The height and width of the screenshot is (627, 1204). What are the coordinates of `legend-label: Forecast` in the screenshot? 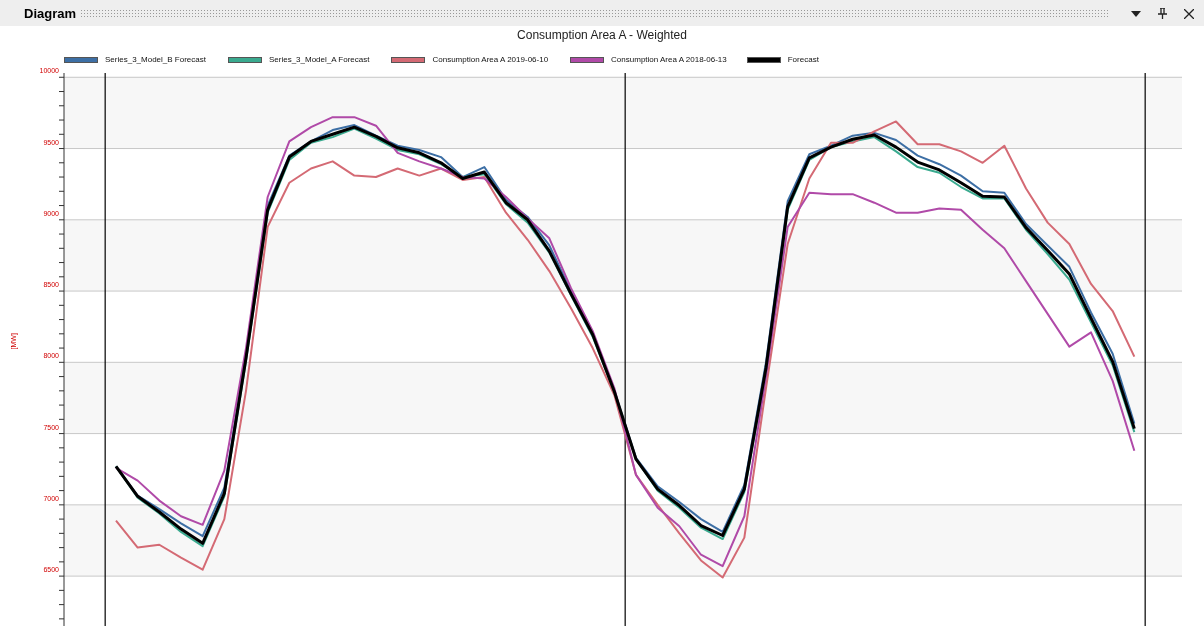 It's located at (803, 59).